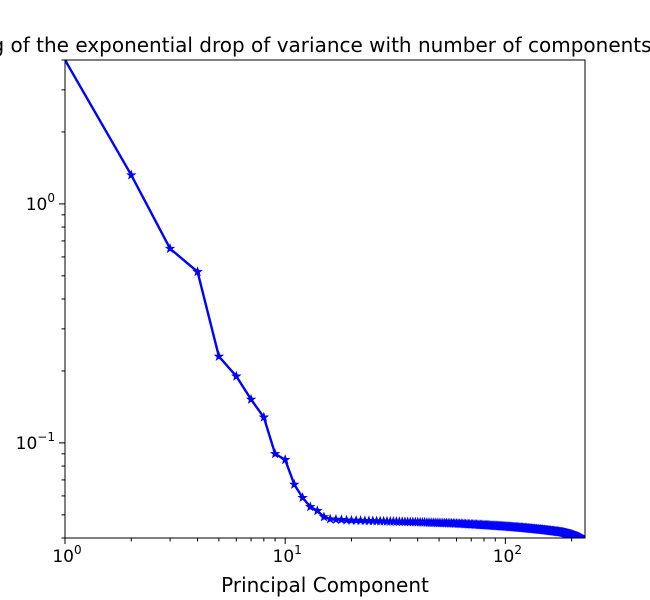 This screenshot has height=600, width=650. What do you see at coordinates (325, 585) in the screenshot?
I see `x-axis-label: Principal Component` at bounding box center [325, 585].